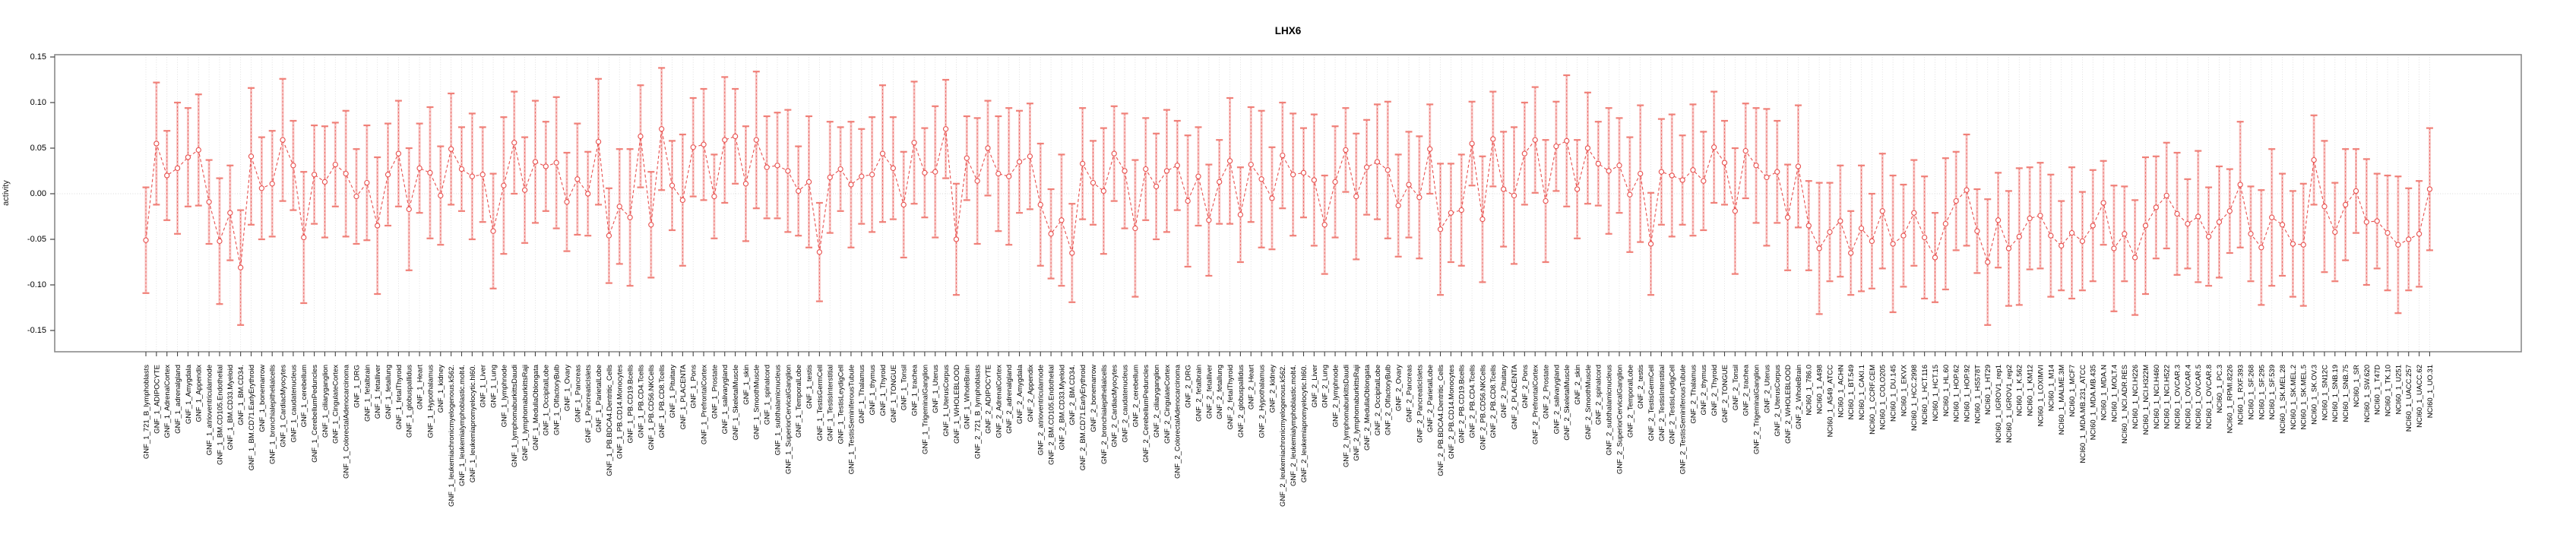 Image resolution: width=2576 pixels, height=547 pixels. Describe the element at coordinates (1157, 401) in the screenshot. I see `x-tick-label: GNF_2_ciliaryganglion` at that location.